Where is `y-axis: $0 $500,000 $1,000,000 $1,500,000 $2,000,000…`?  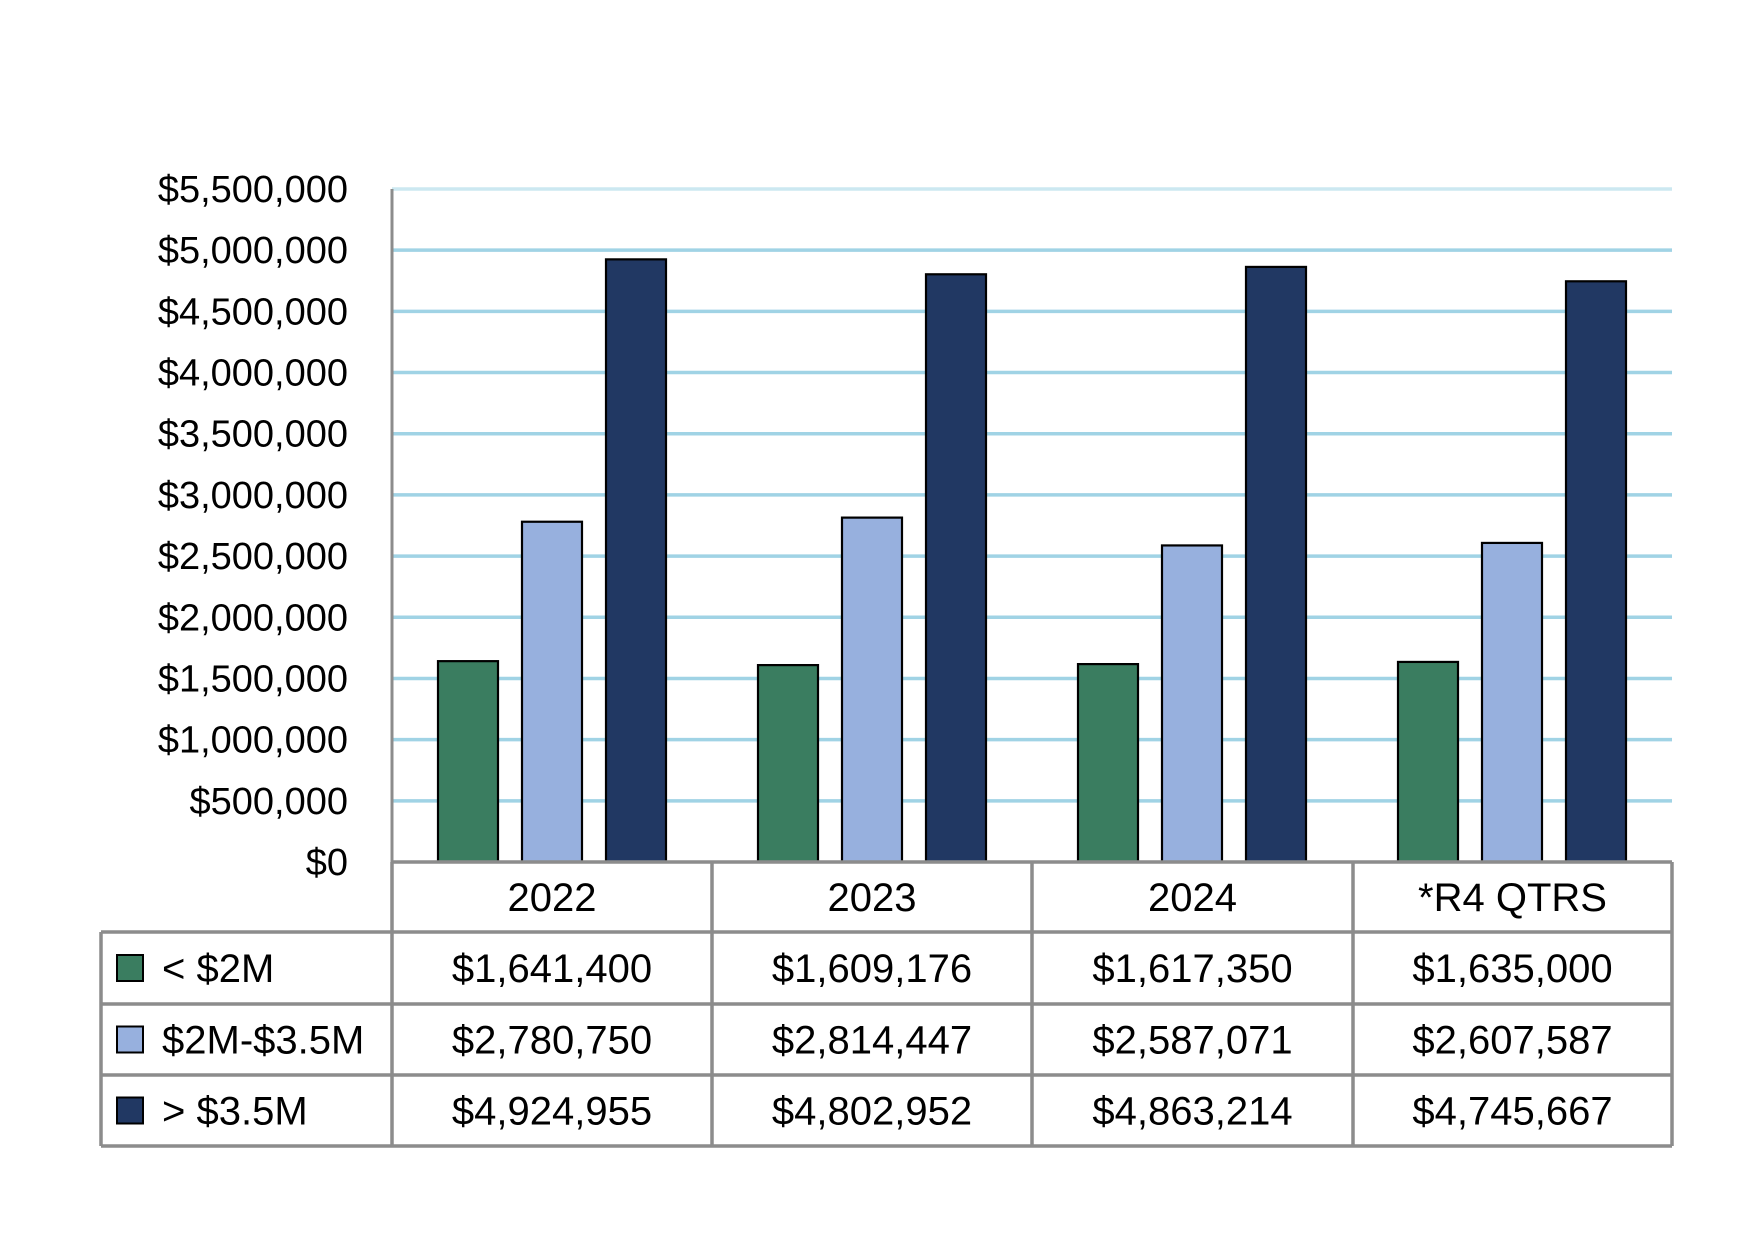
y-axis: $0 $500,000 $1,000,000 $1,500,000 $2,000,000… is located at coordinates (276, 526).